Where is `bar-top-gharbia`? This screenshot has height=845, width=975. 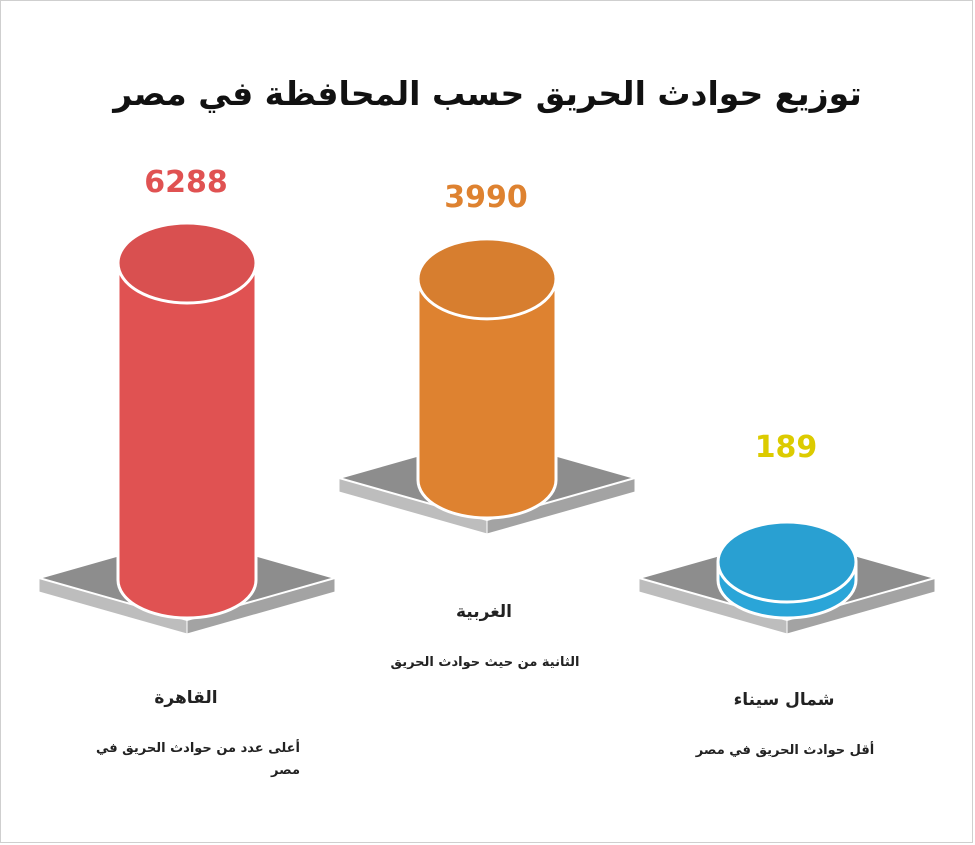 bar-top-gharbia is located at coordinates (487, 279).